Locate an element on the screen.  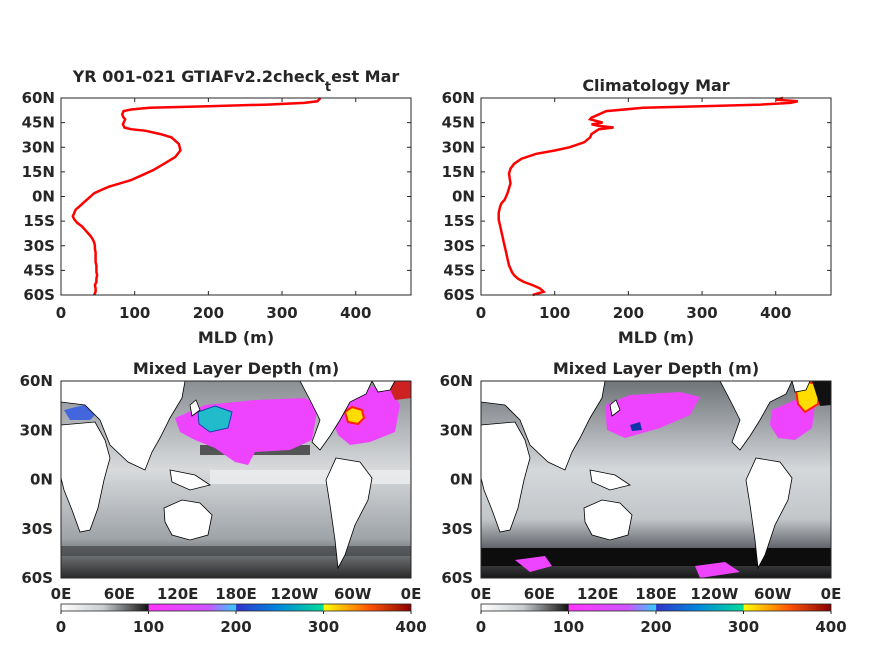
map-model-land is located at coordinates (228, 475).